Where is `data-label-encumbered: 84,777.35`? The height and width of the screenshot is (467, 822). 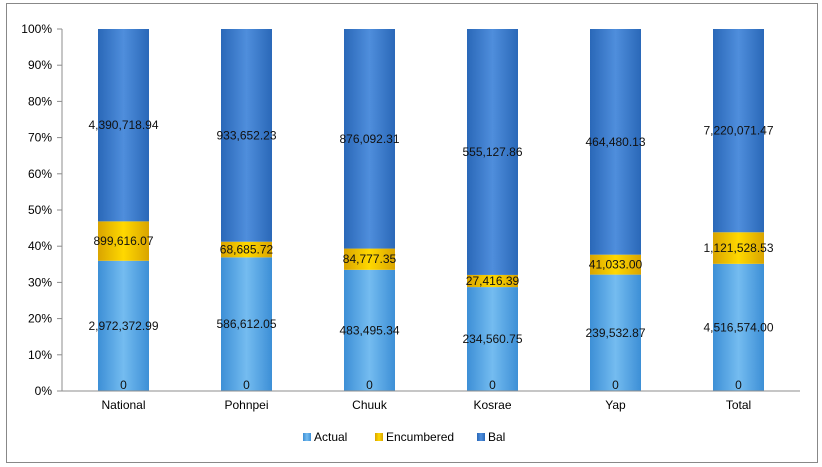 data-label-encumbered: 84,777.35 is located at coordinates (370, 259).